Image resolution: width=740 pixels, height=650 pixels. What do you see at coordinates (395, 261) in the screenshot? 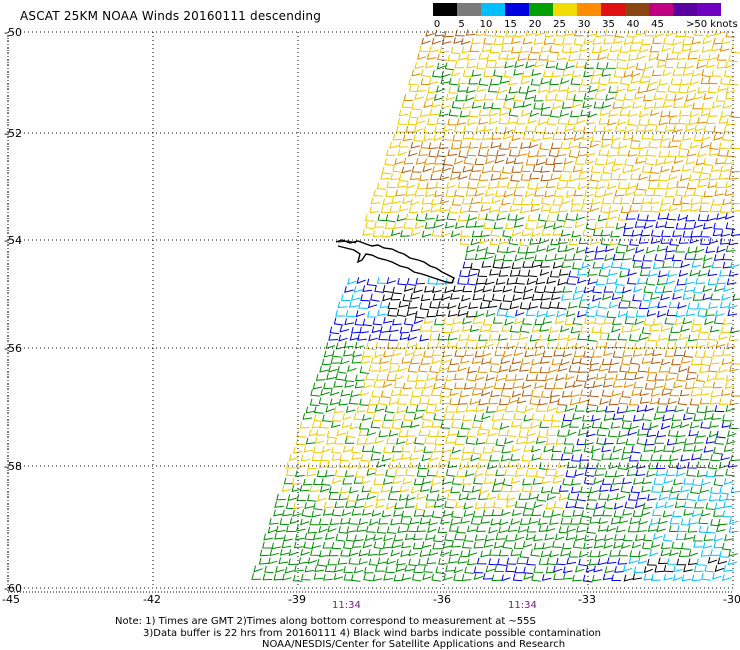
I see `south-georgia-coastline` at bounding box center [395, 261].